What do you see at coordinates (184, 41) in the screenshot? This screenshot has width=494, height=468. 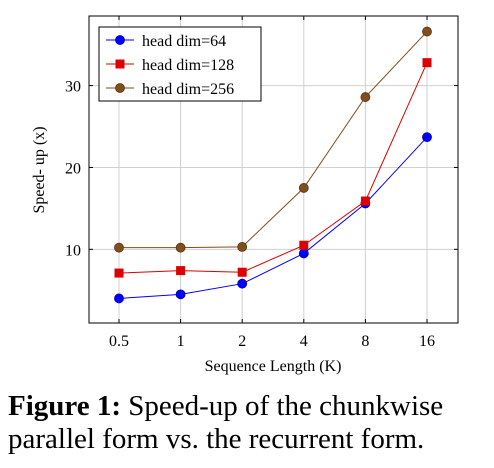 I see `legend-label: head dim=64` at bounding box center [184, 41].